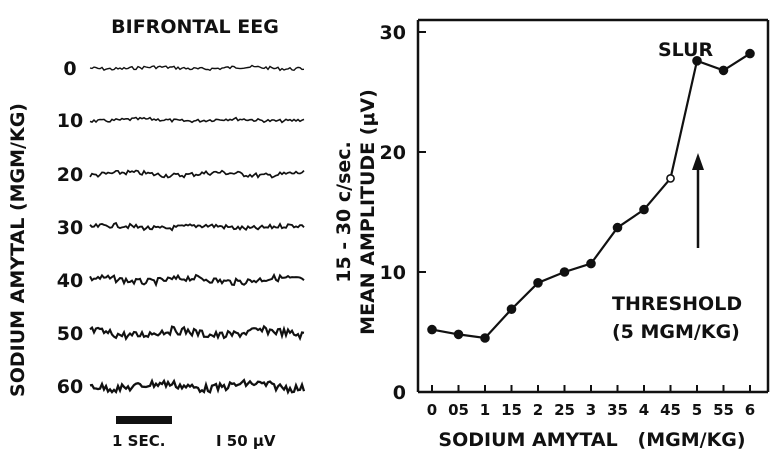  Describe the element at coordinates (644, 410) in the screenshot. I see `x-tick-label: 4` at that location.